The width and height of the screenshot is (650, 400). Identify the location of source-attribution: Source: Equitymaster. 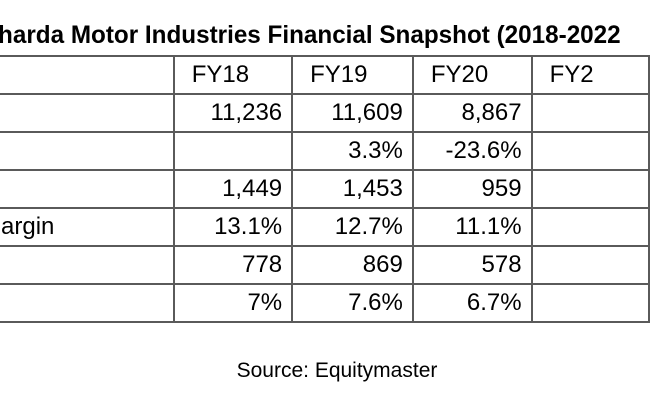
(337, 370).